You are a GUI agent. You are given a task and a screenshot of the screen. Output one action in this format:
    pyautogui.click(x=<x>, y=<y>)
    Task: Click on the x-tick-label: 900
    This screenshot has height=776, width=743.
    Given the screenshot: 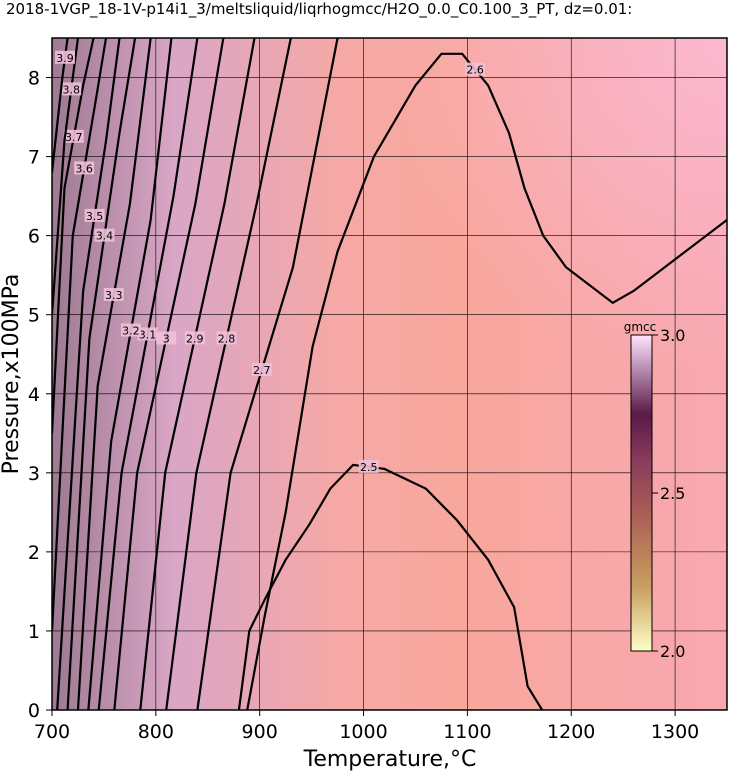 What is the action you would take?
    pyautogui.click(x=260, y=732)
    